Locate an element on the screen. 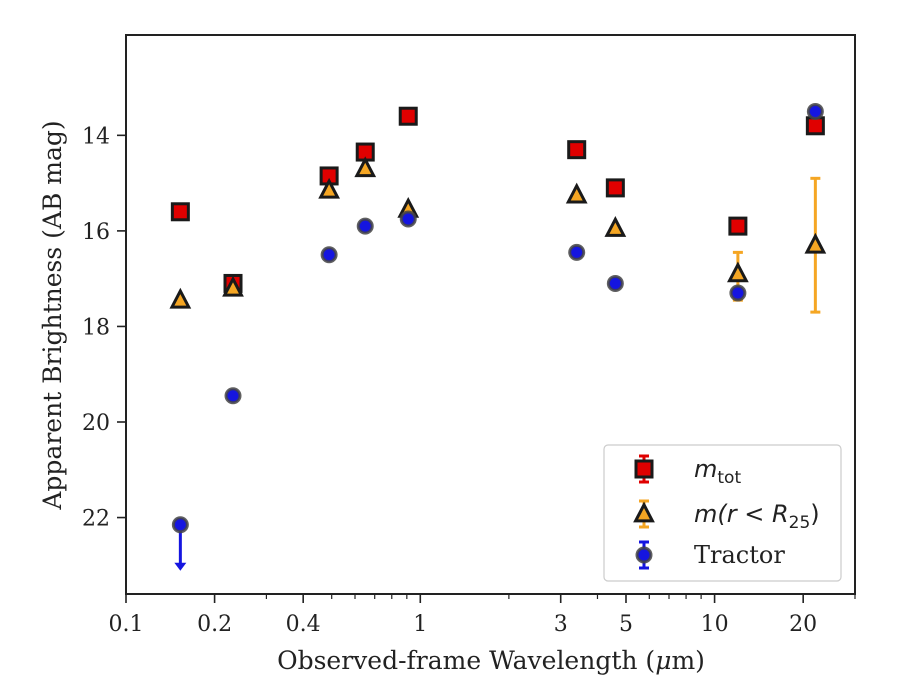 This screenshot has height=700, width=900. x-tick-label: 3 is located at coordinates (561, 624).